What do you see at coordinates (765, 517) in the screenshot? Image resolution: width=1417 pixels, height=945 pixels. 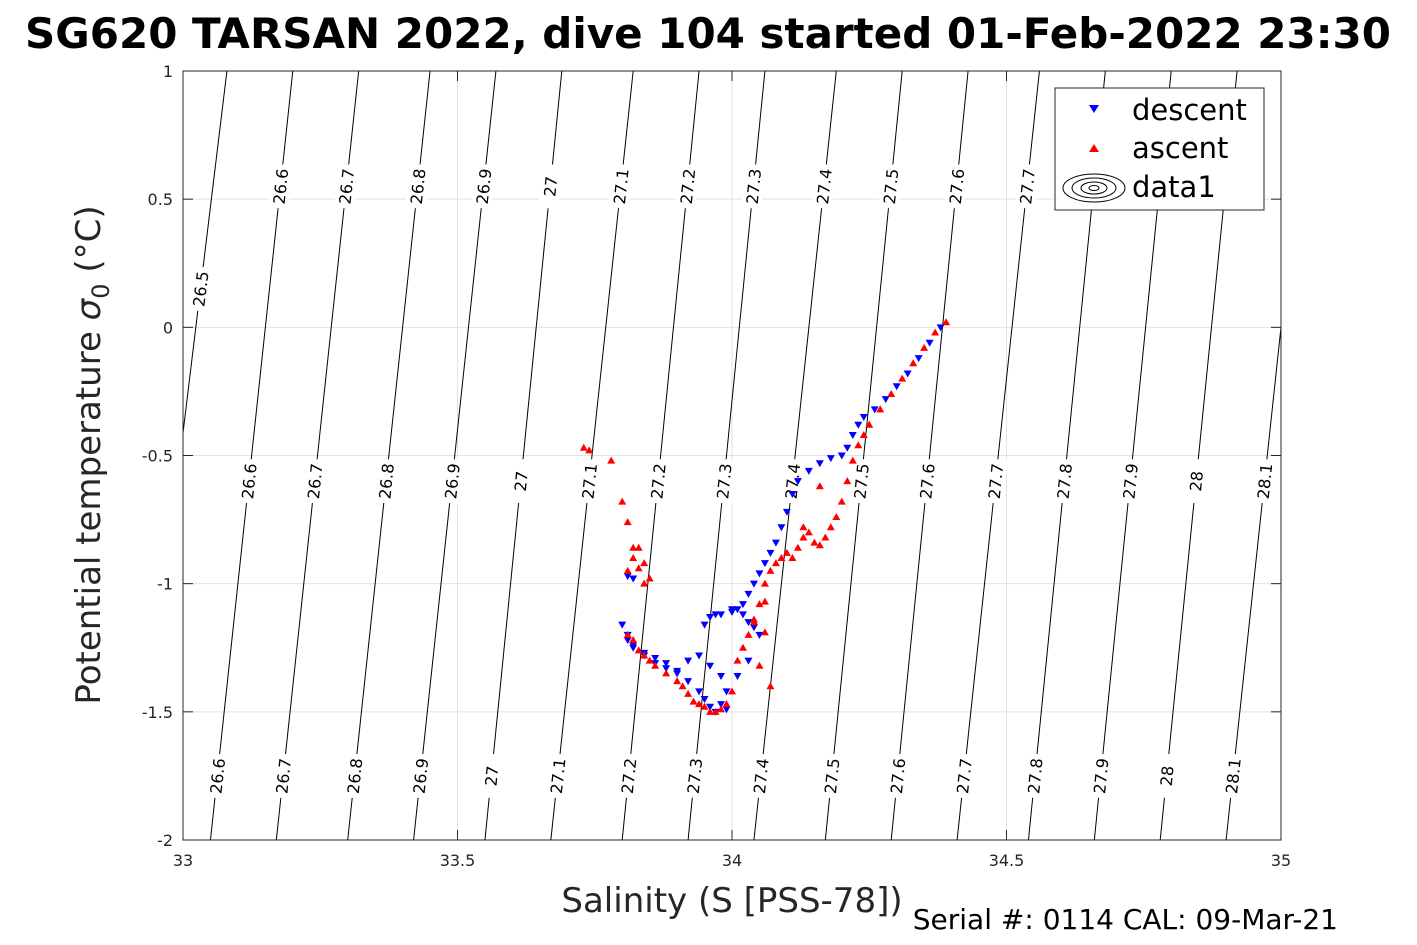 I see `data-points` at bounding box center [765, 517].